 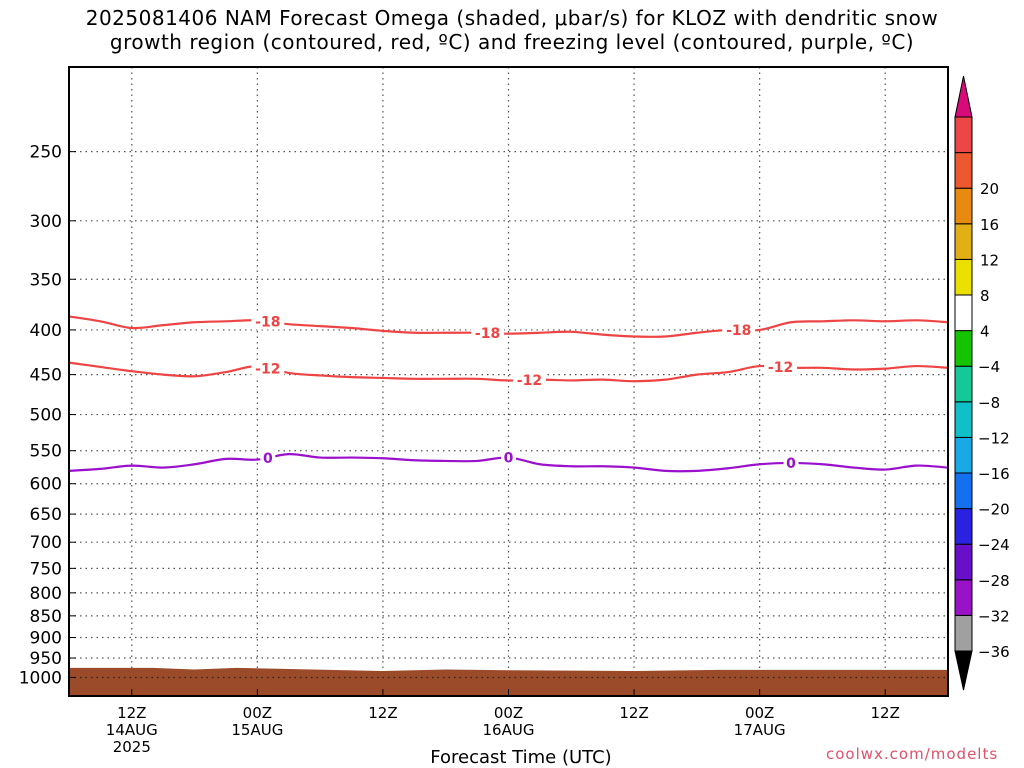 What do you see at coordinates (994, 510) in the screenshot?
I see `colorbar-label: −20` at bounding box center [994, 510].